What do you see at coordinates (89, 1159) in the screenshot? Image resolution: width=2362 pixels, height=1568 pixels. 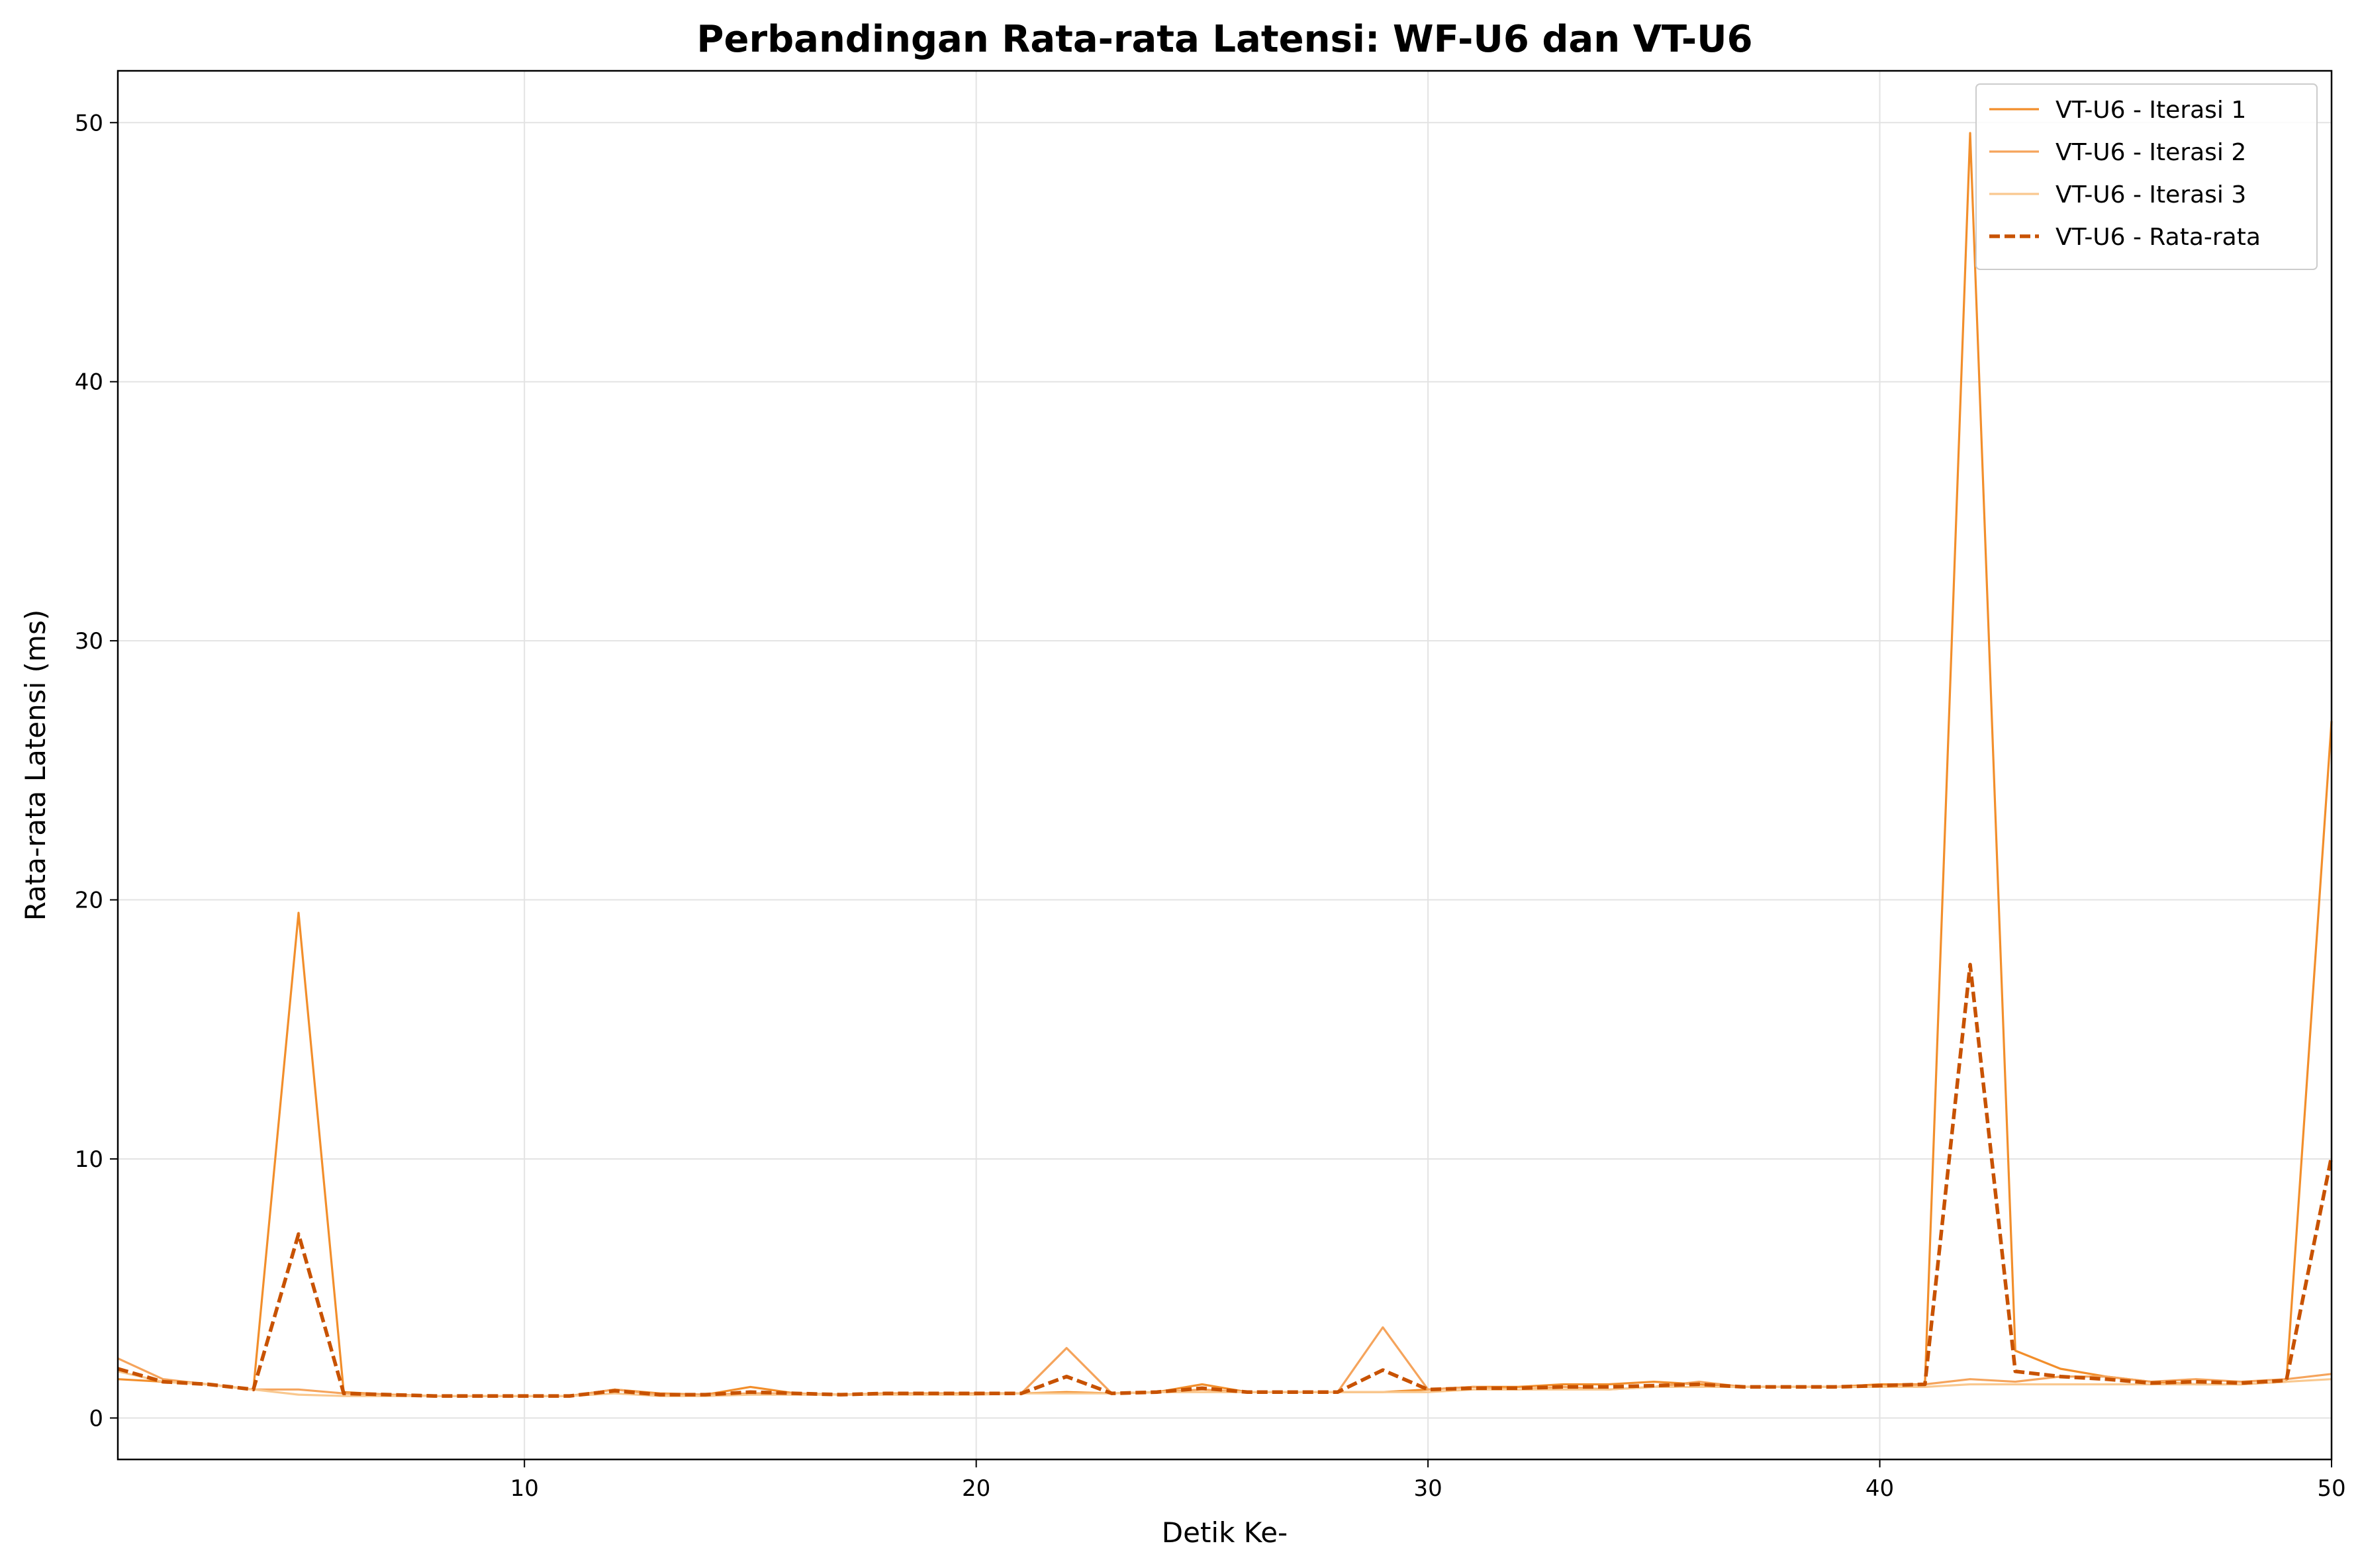 I see `y-tick-label: 10` at bounding box center [89, 1159].